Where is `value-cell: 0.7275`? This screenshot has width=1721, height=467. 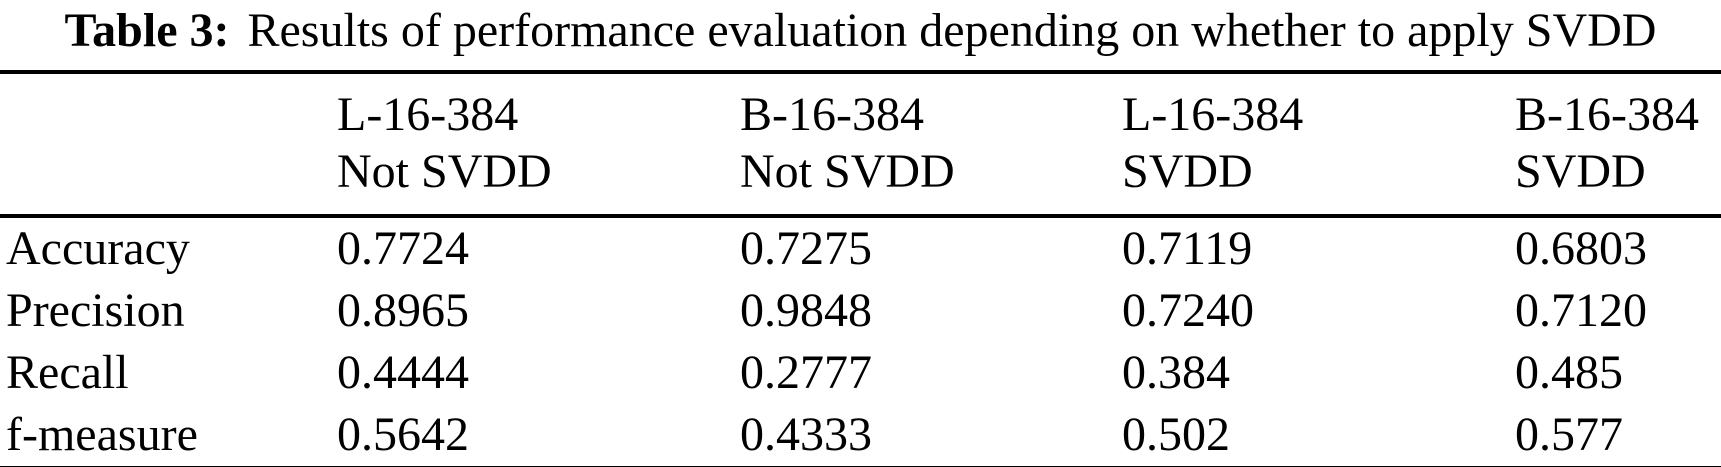 value-cell: 0.7275 is located at coordinates (806, 248).